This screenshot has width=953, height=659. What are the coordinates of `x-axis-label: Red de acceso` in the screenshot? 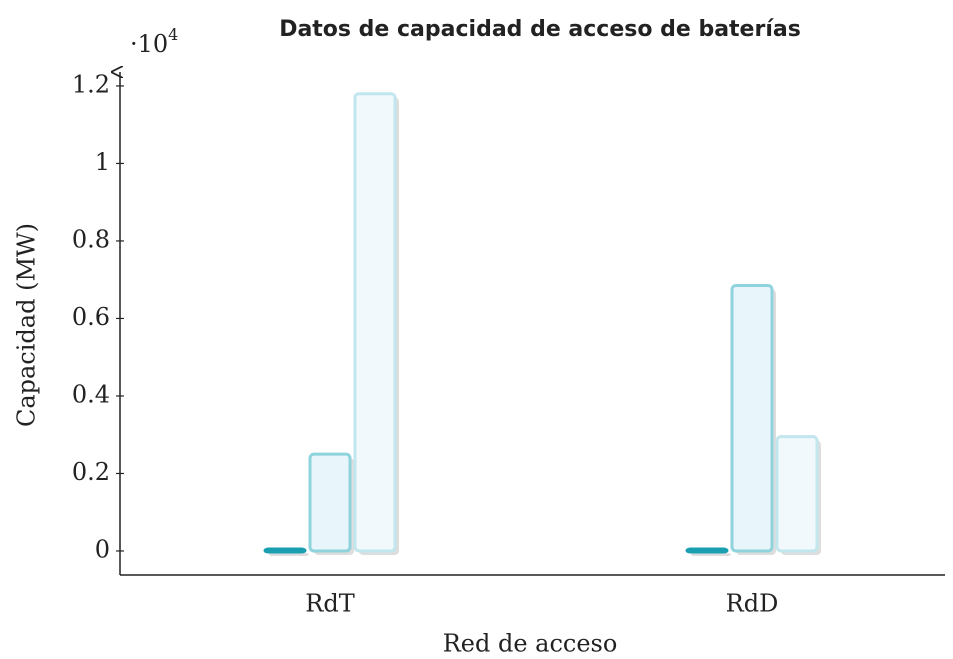 It's located at (530, 644).